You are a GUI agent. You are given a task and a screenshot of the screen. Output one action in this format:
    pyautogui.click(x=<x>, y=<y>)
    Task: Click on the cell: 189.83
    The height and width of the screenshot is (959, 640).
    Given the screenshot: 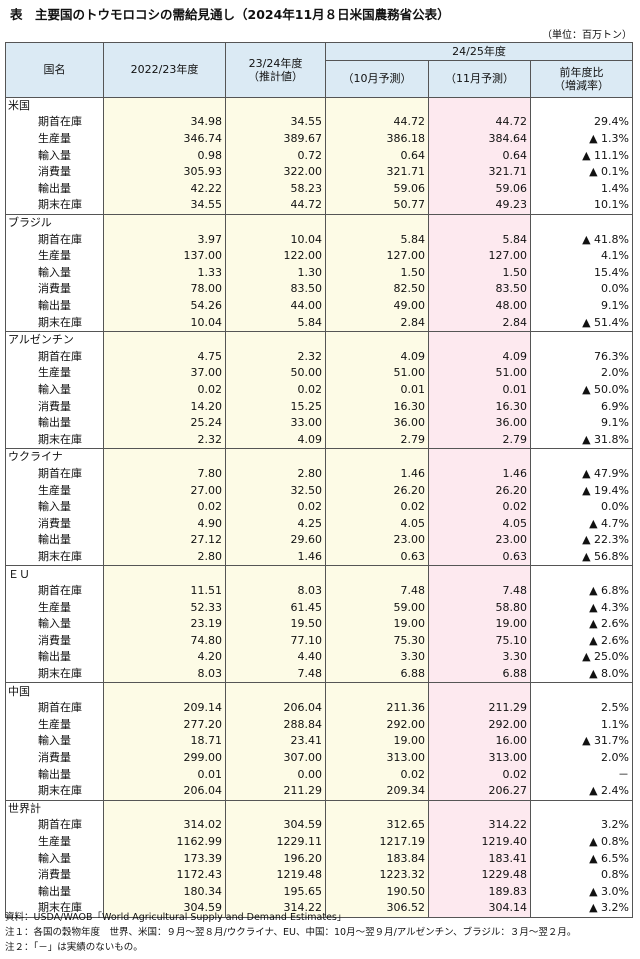 What is the action you would take?
    pyautogui.click(x=479, y=892)
    